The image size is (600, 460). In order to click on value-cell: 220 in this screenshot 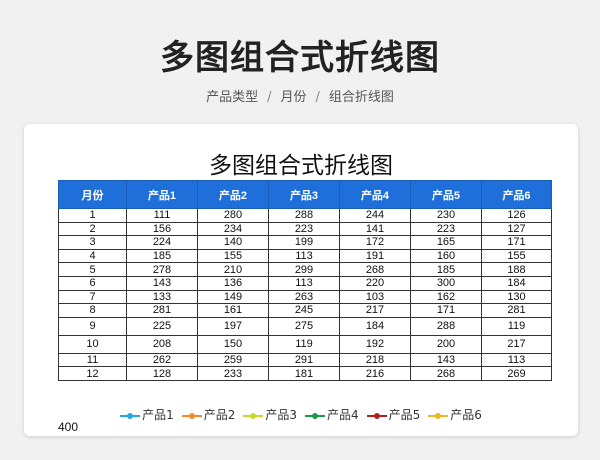, I will do `click(375, 283)`.